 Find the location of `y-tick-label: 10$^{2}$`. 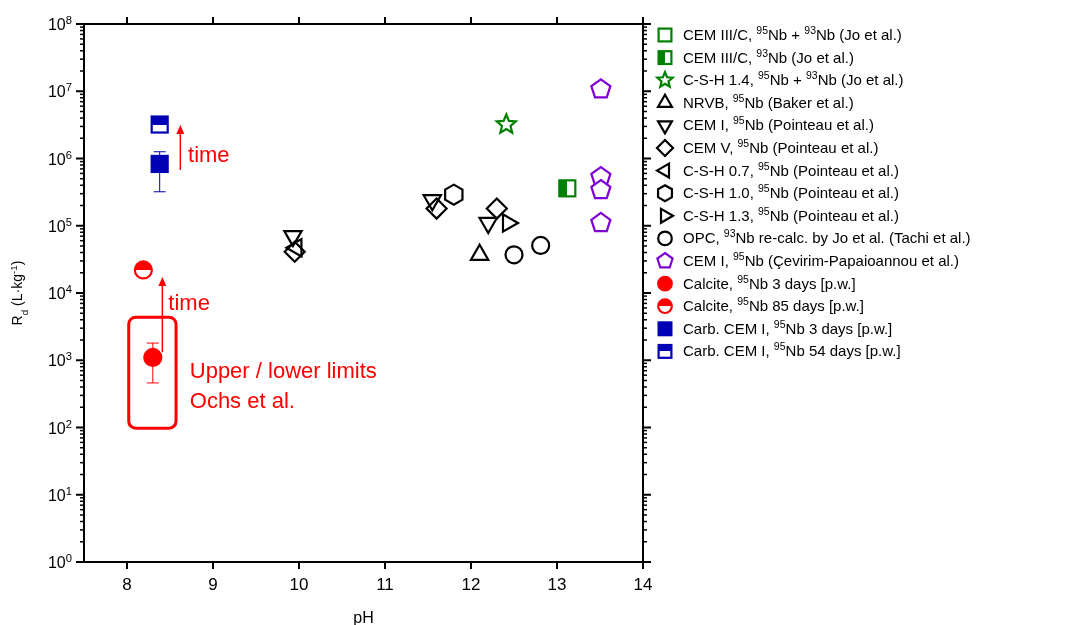

y-tick-label: 10$^{2}$ is located at coordinates (59, 427).